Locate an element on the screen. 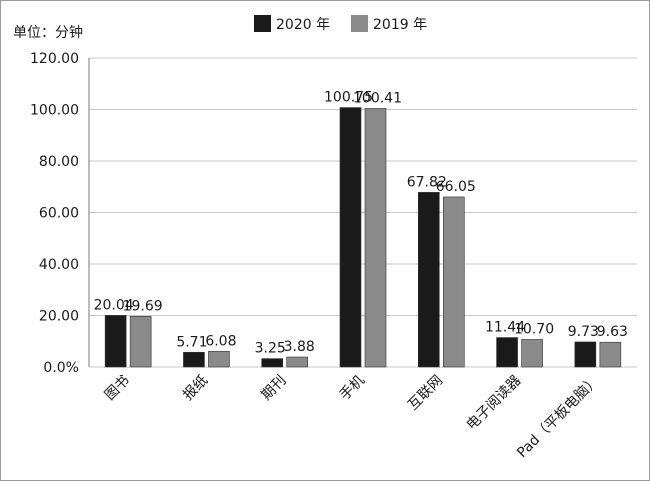  x-category-label: 手机 is located at coordinates (352, 388).